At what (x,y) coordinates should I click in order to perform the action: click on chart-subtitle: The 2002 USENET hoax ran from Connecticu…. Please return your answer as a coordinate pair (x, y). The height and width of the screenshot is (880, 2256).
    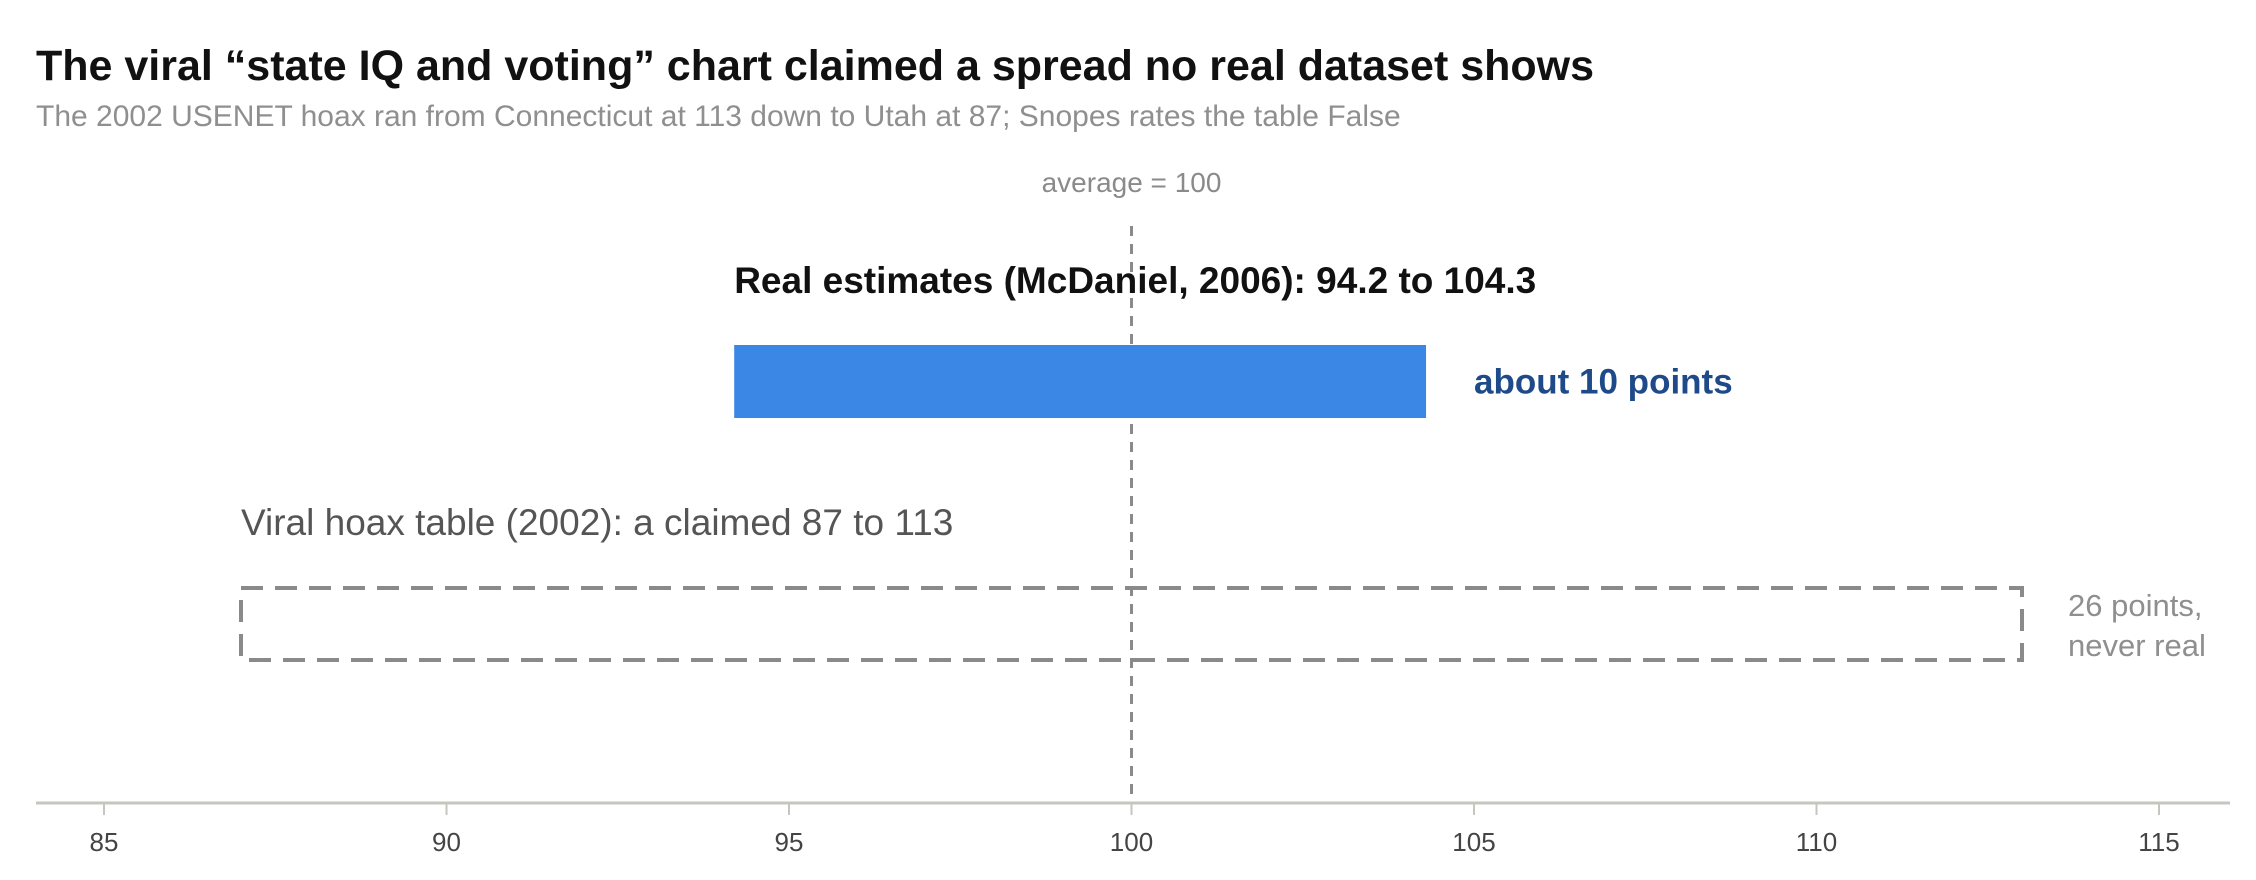
    Looking at the image, I should click on (718, 116).